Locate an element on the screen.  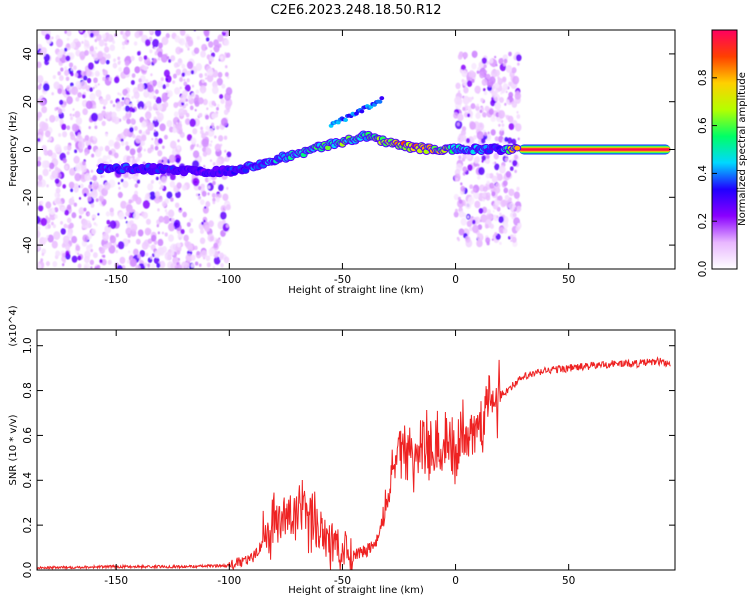
spectrogram-ytick-label: 0 is located at coordinates (28, 149).